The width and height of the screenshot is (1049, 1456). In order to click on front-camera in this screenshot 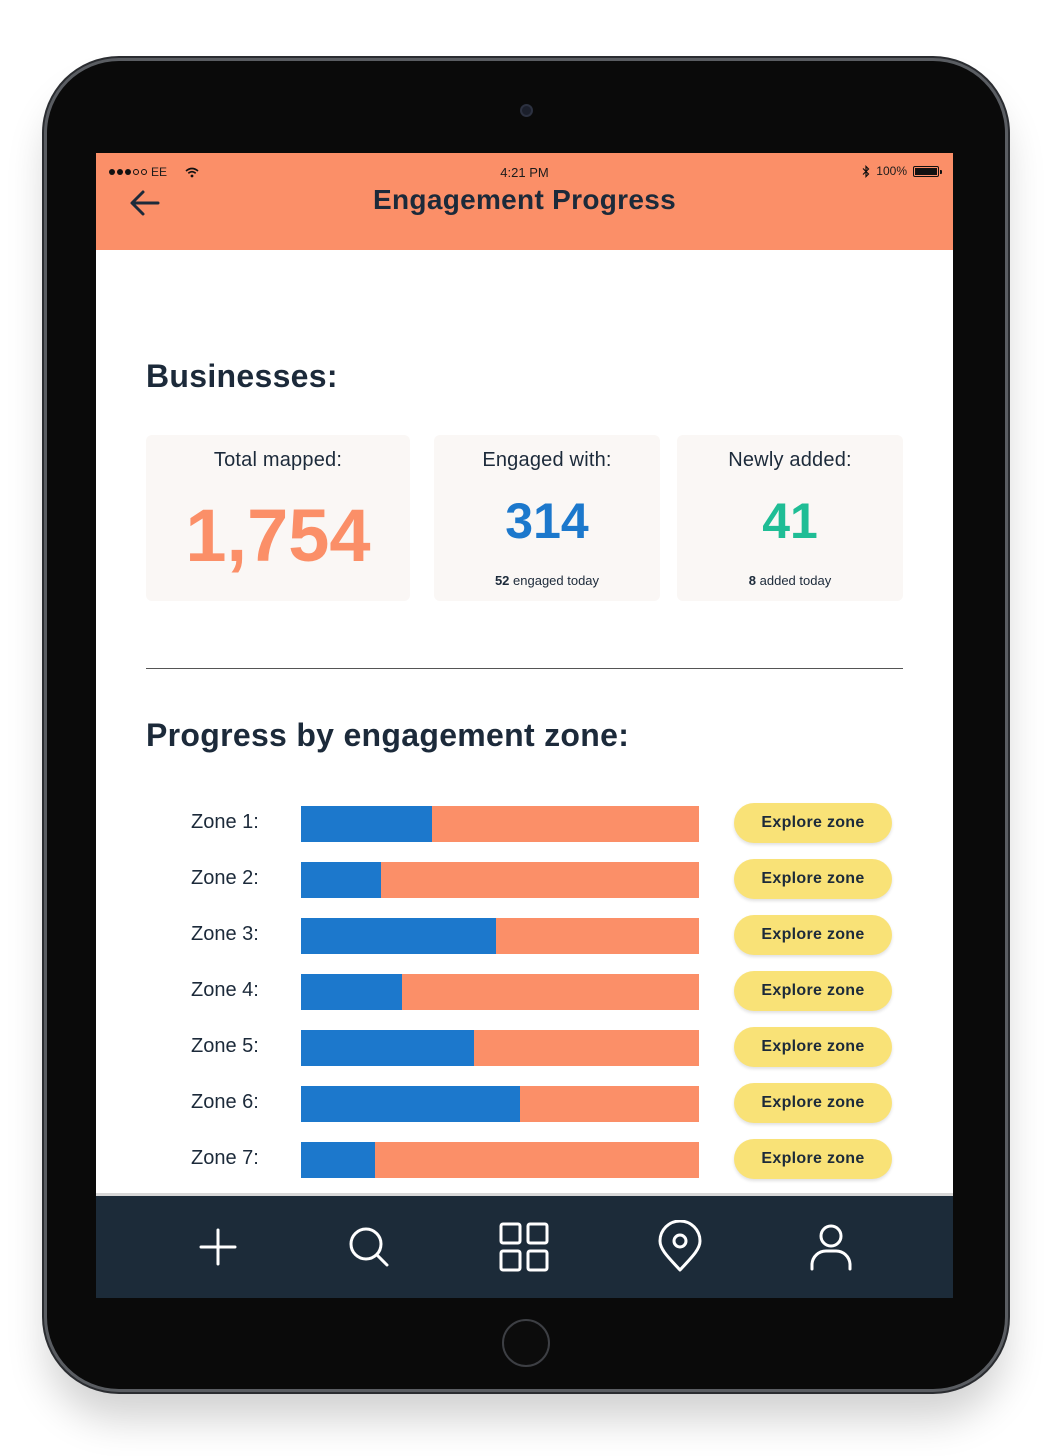, I will do `click(526, 110)`.